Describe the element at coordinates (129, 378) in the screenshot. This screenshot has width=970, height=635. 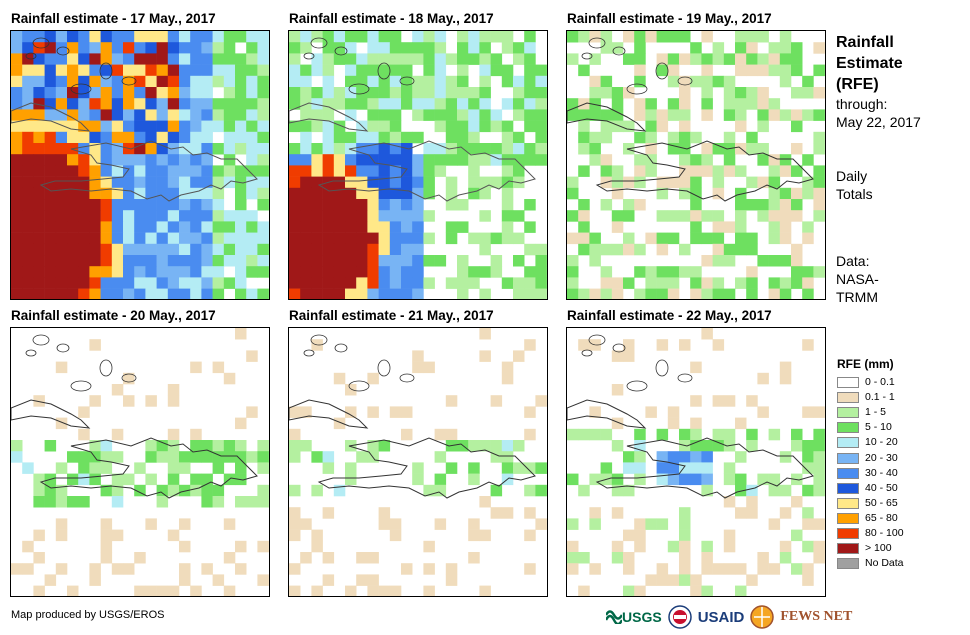
I see `island-outline` at that location.